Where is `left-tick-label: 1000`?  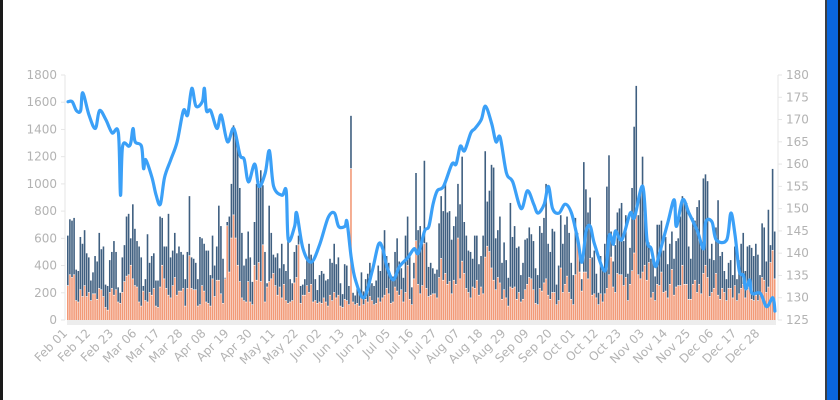
left-tick-label: 1000 is located at coordinates (41, 184).